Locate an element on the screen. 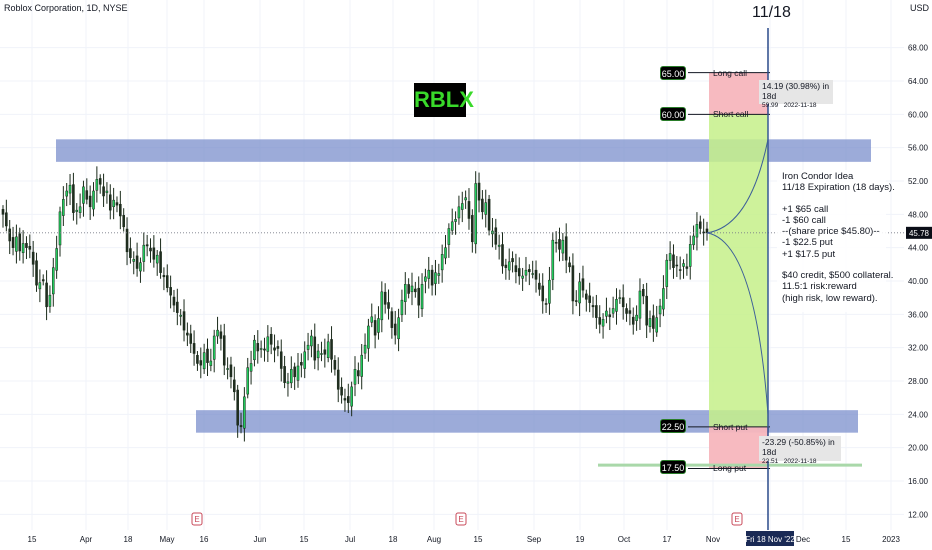  measure-up-price: 59.99 is located at coordinates (770, 105).